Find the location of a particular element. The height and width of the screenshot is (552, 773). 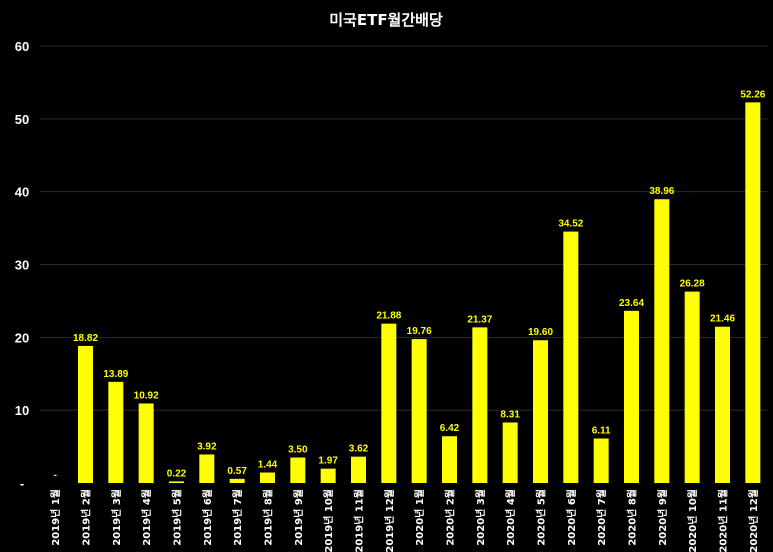

x-tick-label: 2020년 5월 is located at coordinates (541, 517).